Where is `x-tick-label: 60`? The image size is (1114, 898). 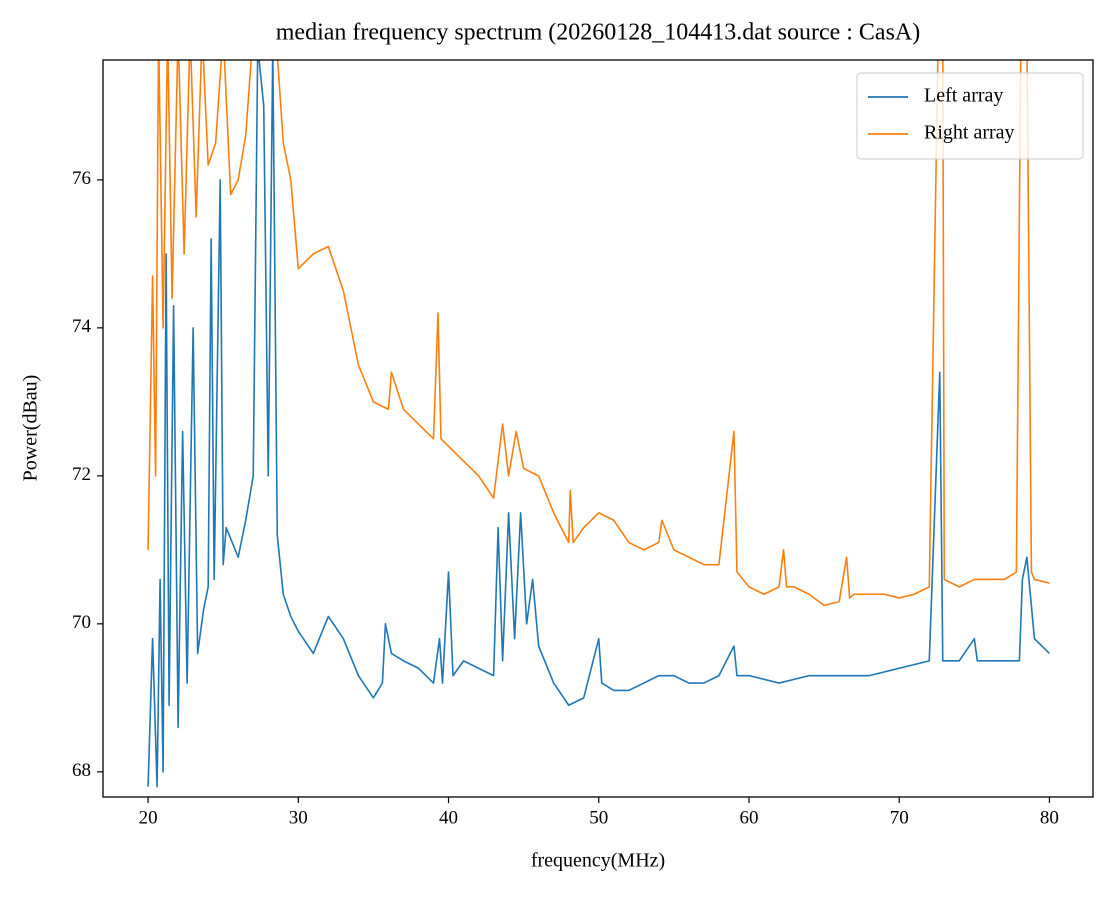
x-tick-label: 60 is located at coordinates (748, 817).